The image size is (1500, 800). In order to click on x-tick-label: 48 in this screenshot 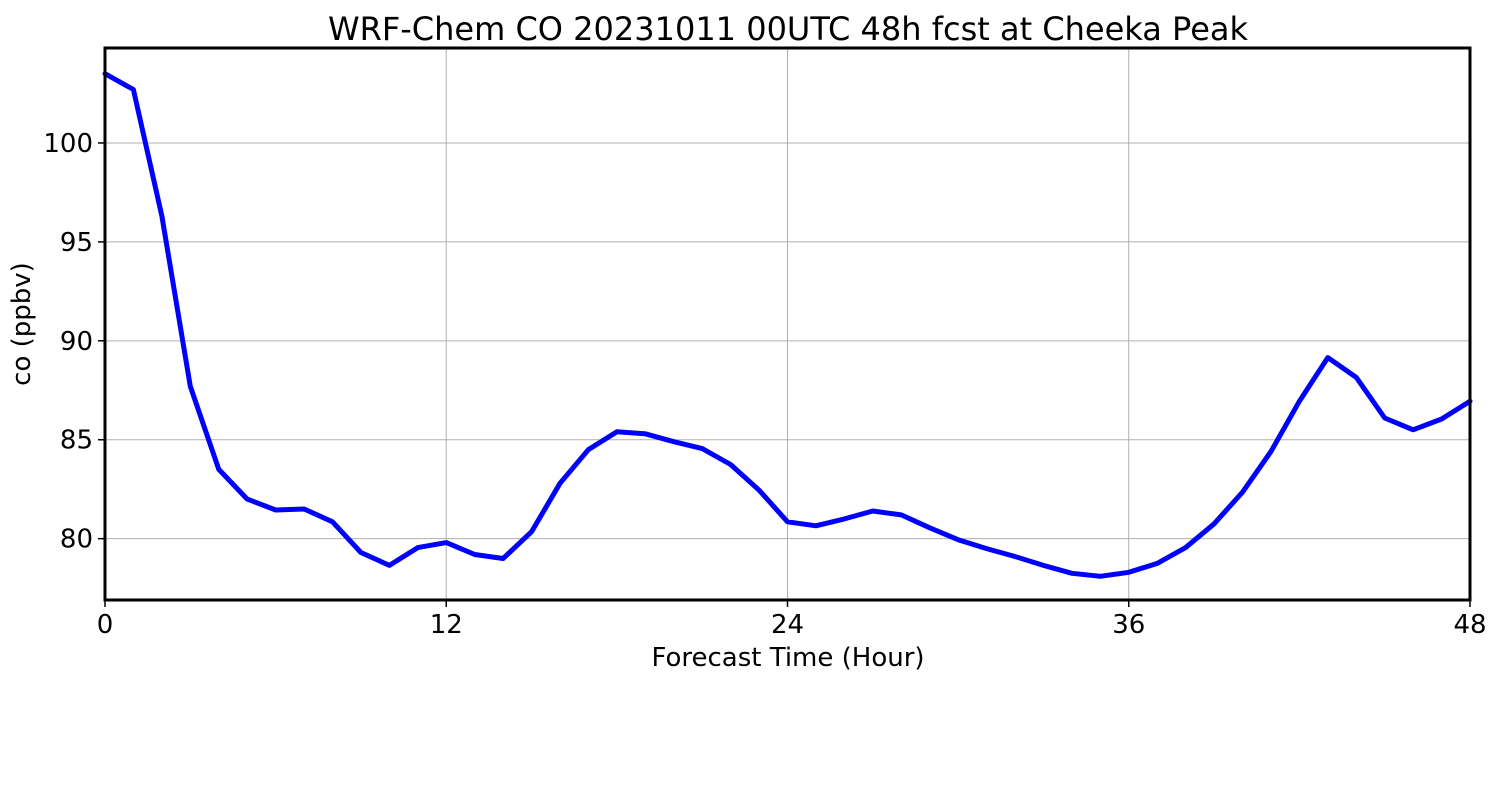, I will do `click(1469, 625)`.